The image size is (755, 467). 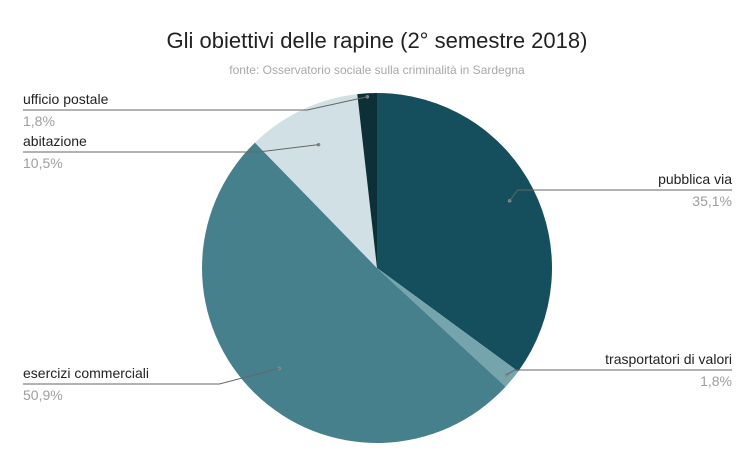 I want to click on slice-label-abitazione: abitazione, so click(x=55, y=141).